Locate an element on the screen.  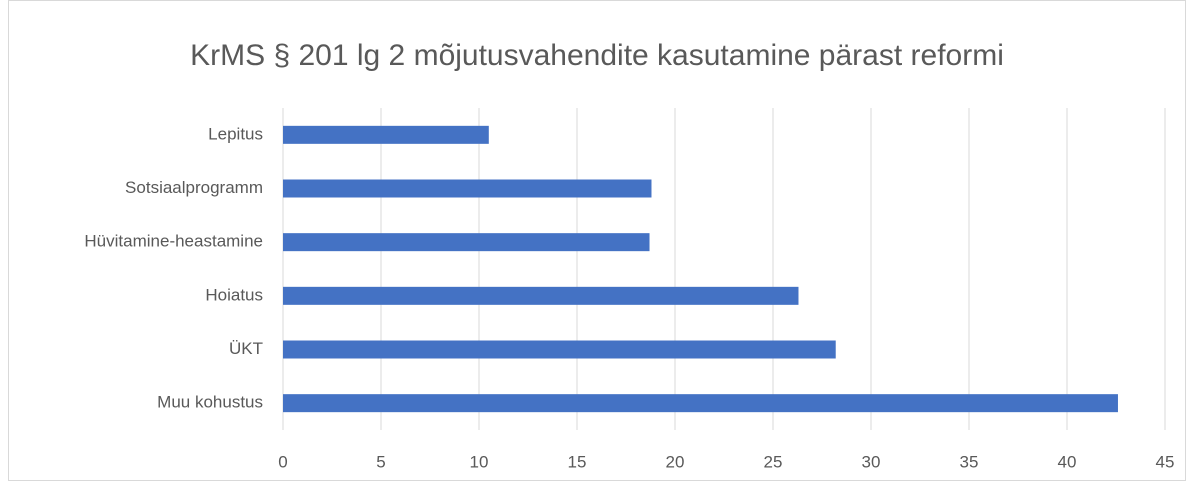
y-tick-label: Lepitus is located at coordinates (235, 133).